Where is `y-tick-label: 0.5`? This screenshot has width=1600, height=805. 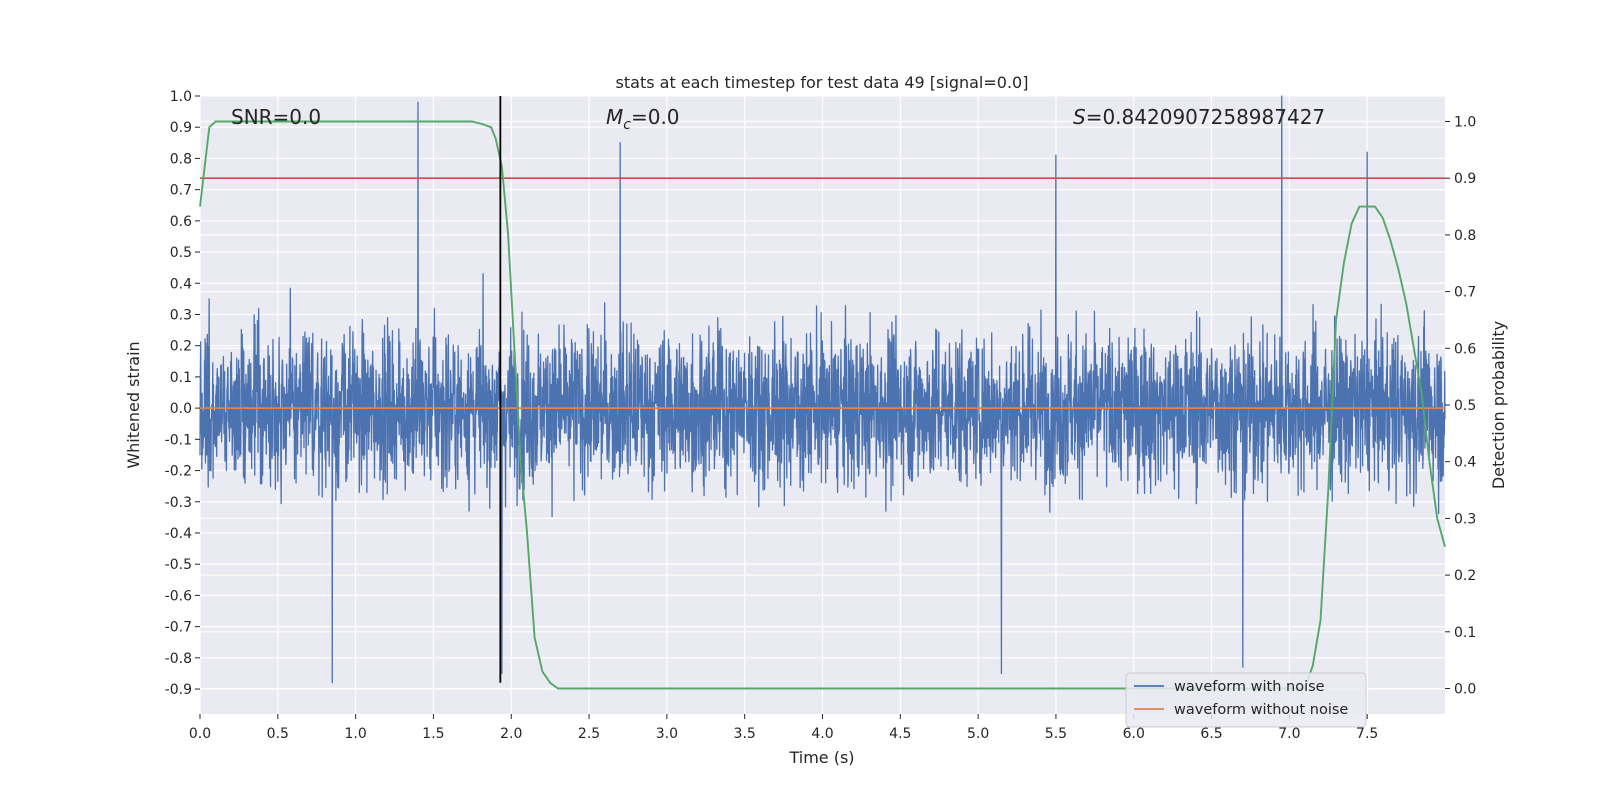 y-tick-label: 0.5 is located at coordinates (181, 253).